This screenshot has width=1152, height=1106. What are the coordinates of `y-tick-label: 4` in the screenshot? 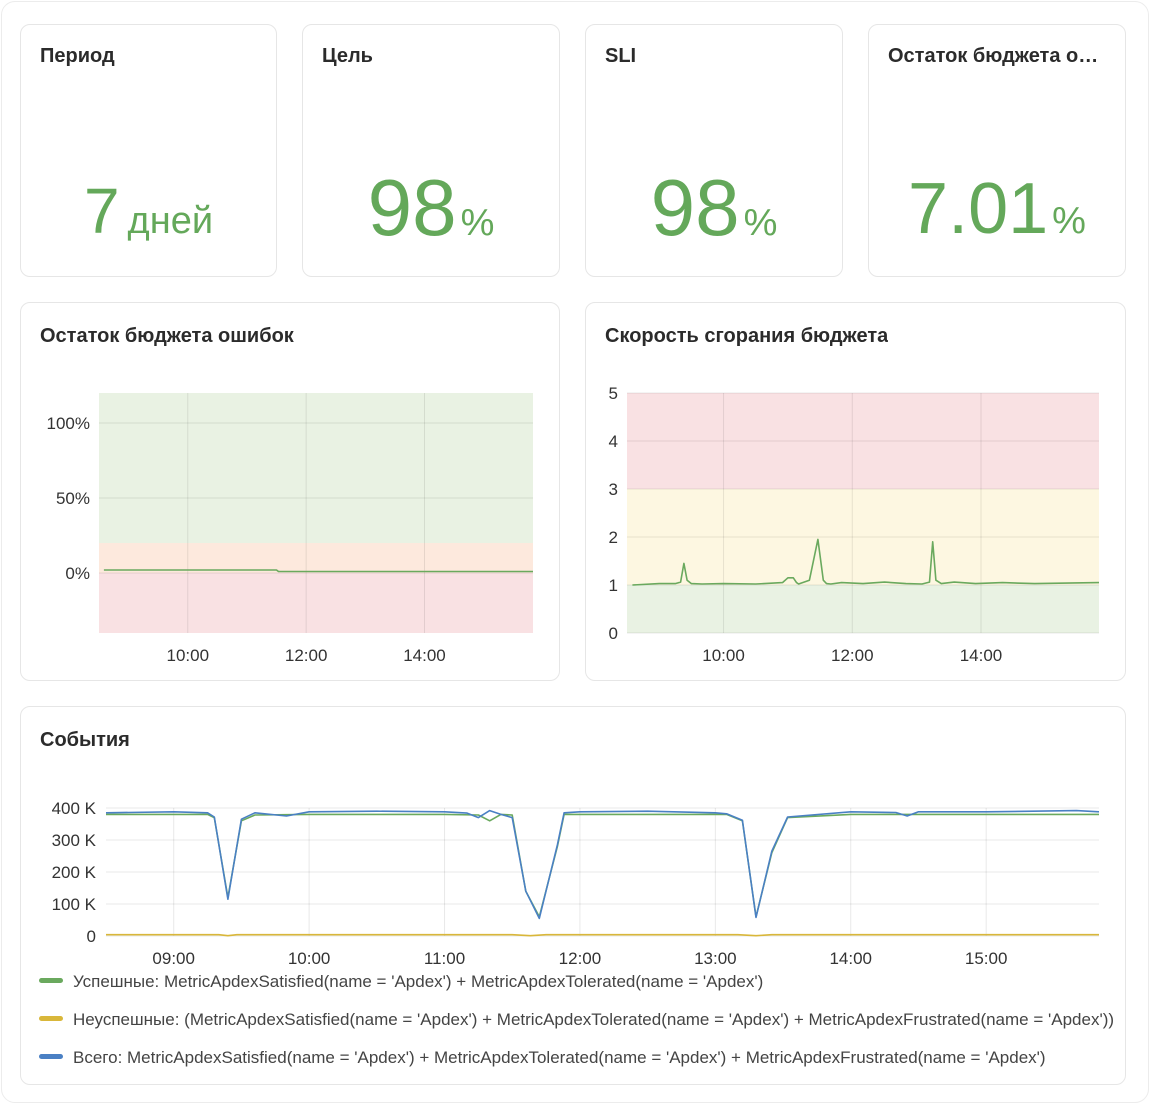 It's located at (613, 441).